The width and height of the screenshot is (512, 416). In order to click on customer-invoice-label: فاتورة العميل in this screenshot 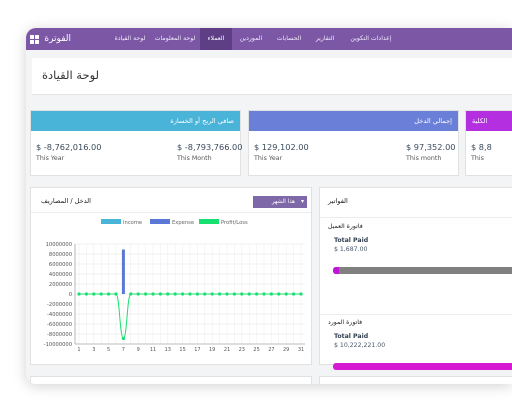, I will do `click(345, 226)`.